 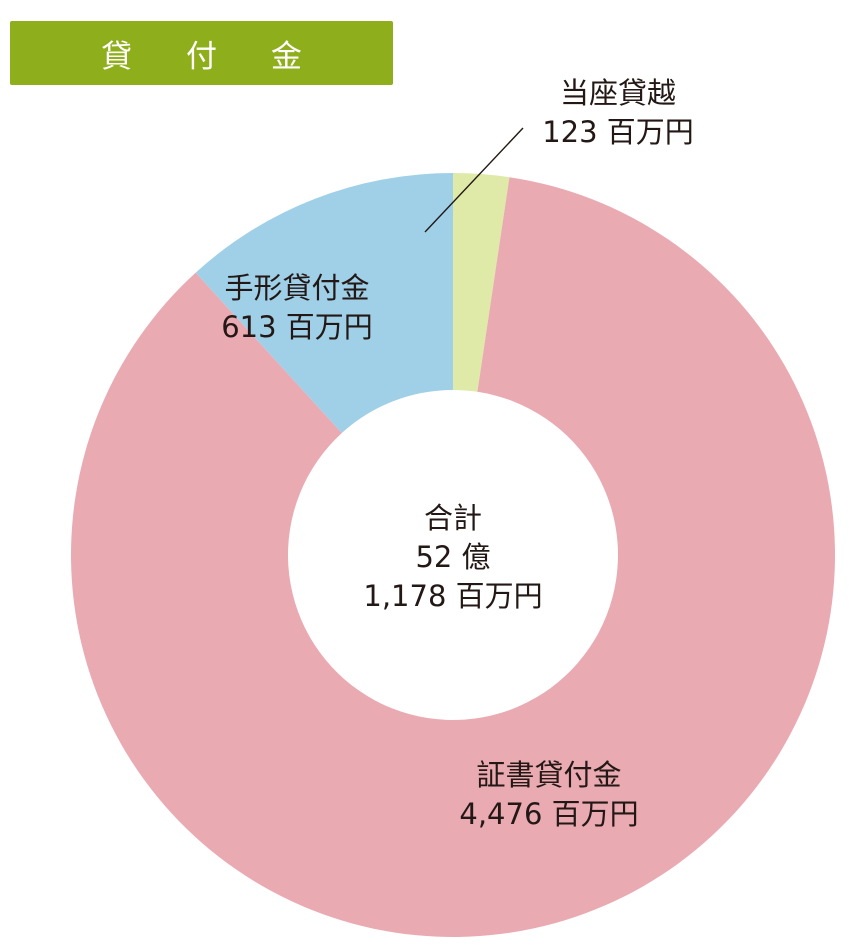 What do you see at coordinates (297, 307) in the screenshot?
I see `label-bill-loans: 手形貸付金 613 百万円` at bounding box center [297, 307].